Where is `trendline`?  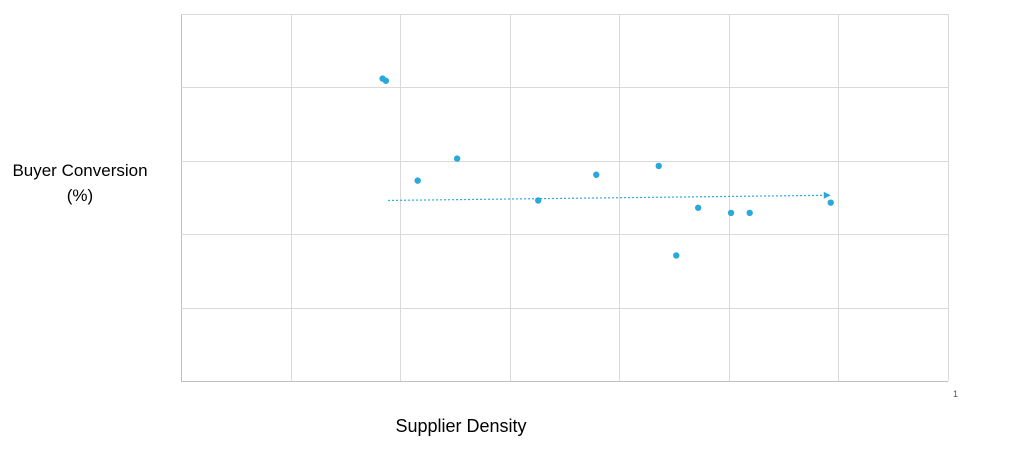 trendline is located at coordinates (607, 198).